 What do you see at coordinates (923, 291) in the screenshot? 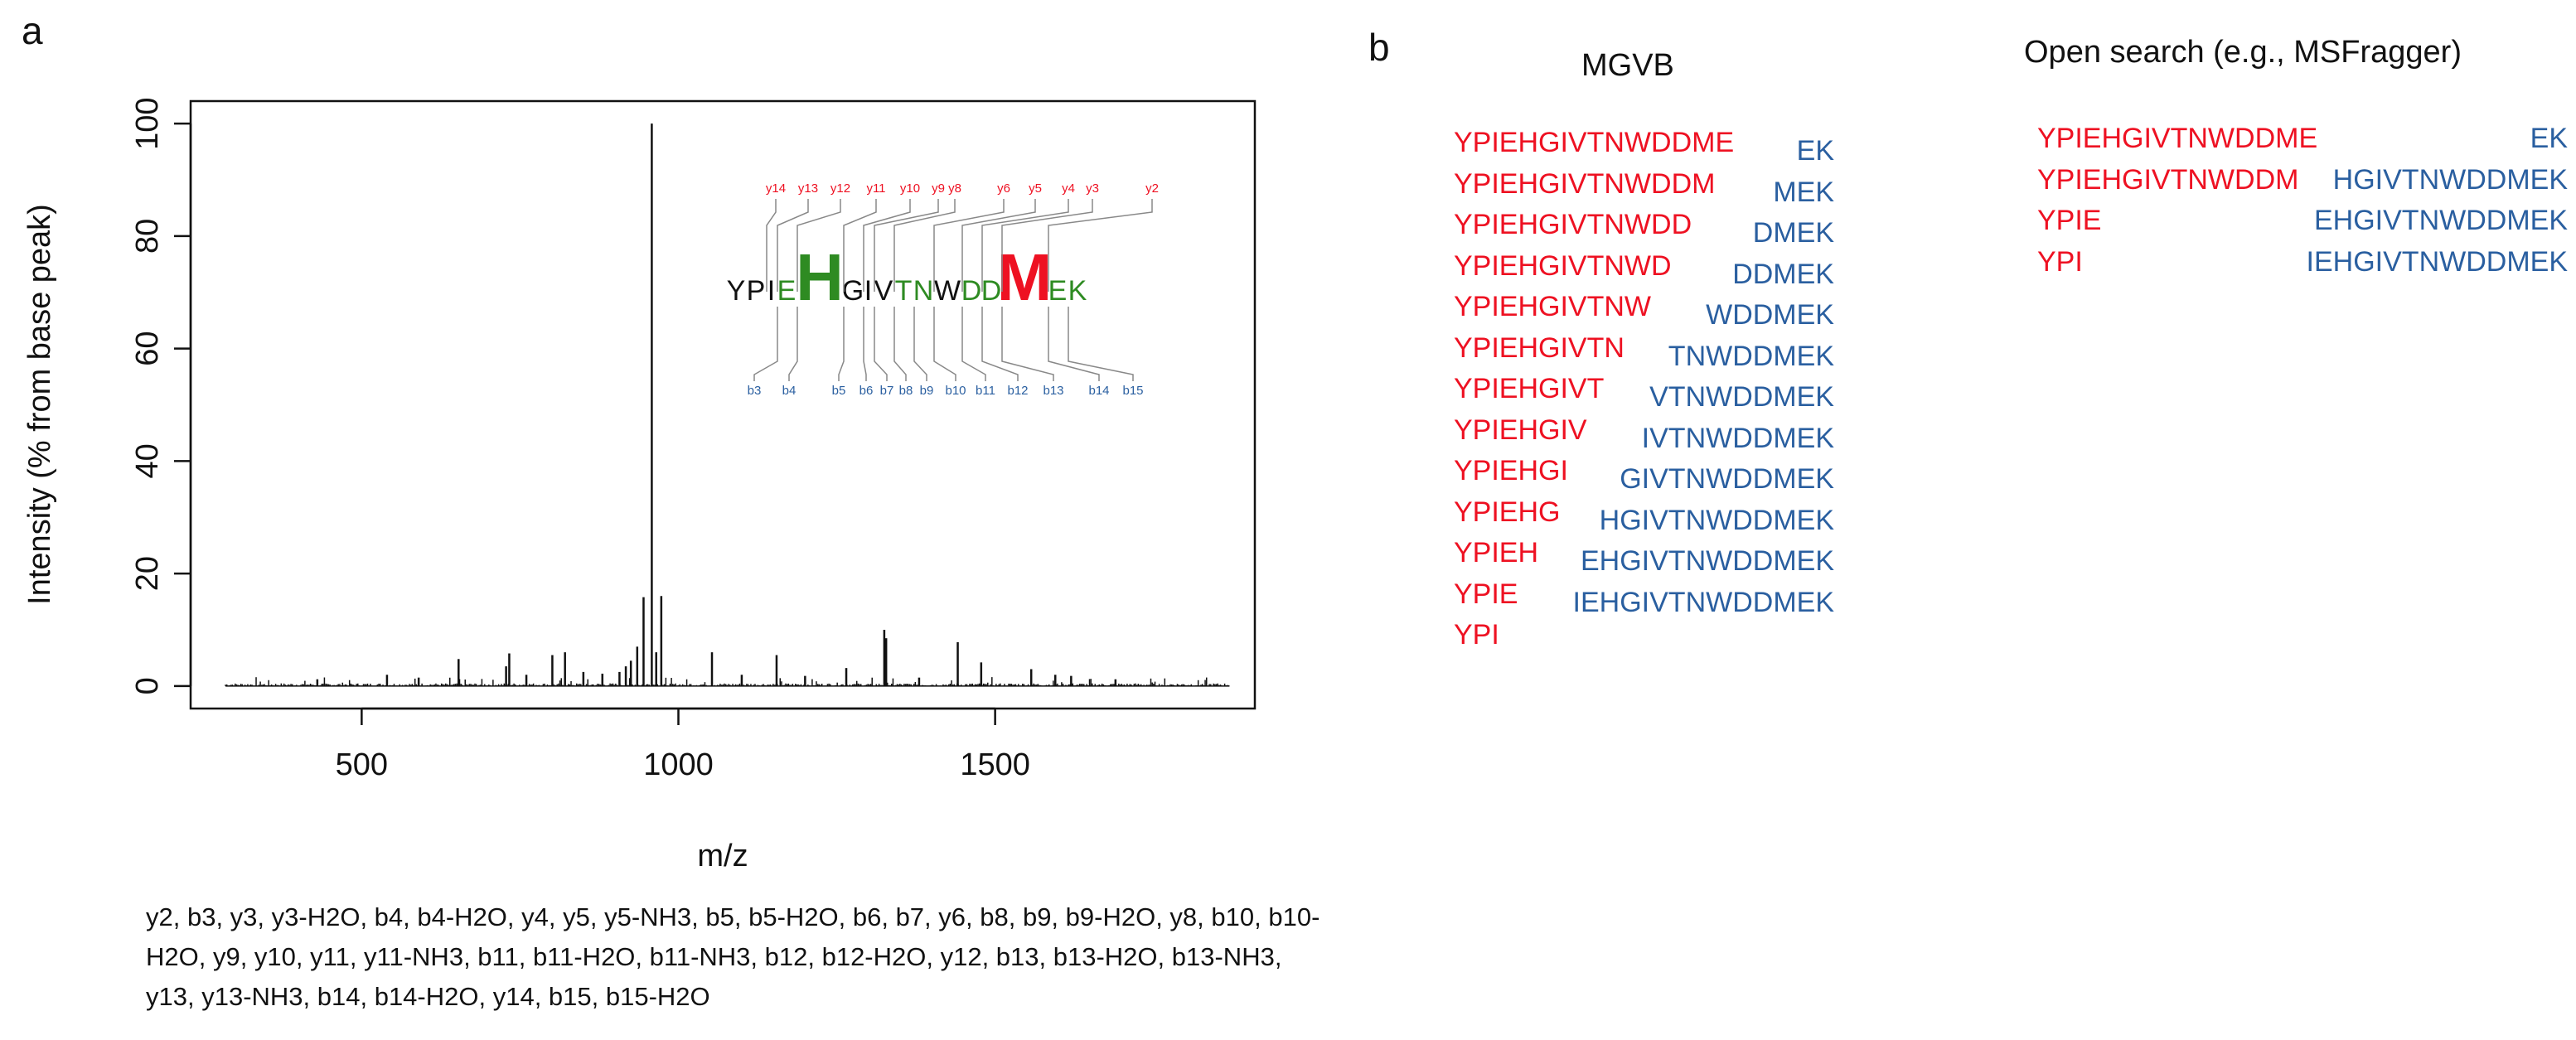
I see `residue-letter: N` at bounding box center [923, 291].